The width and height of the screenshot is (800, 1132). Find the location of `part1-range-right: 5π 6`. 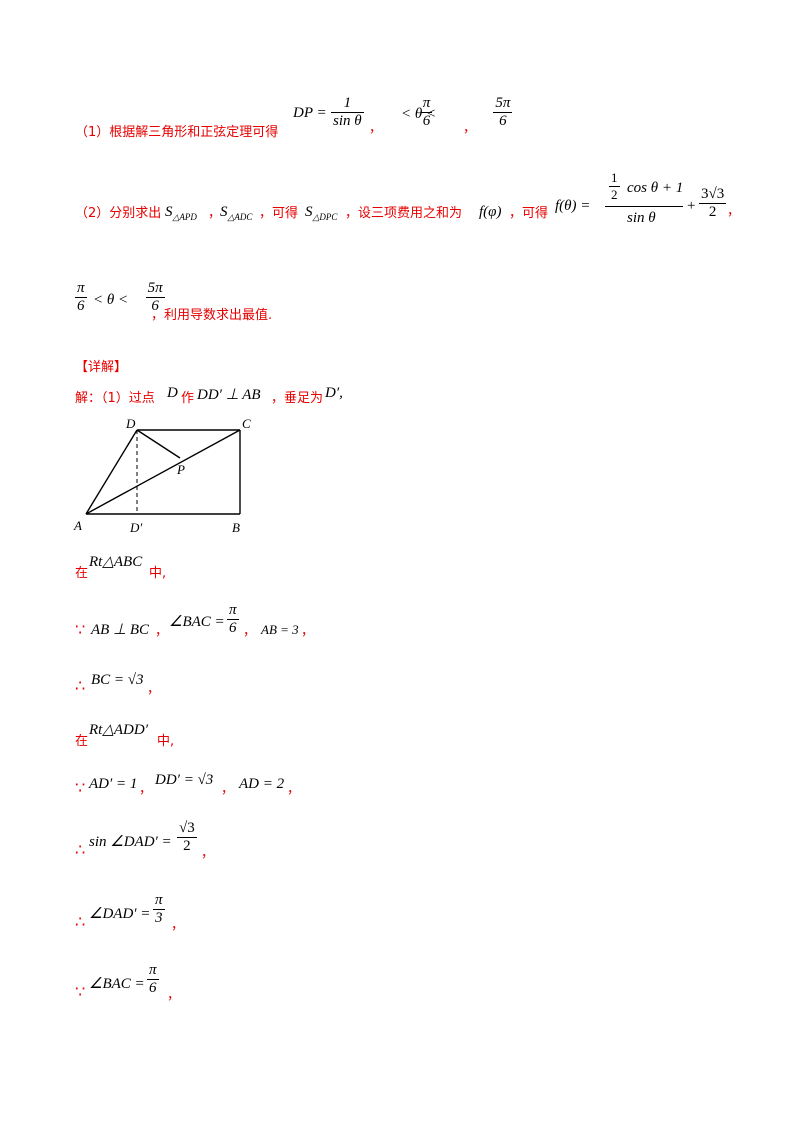

part1-range-right: 5π 6 is located at coordinates (503, 112).